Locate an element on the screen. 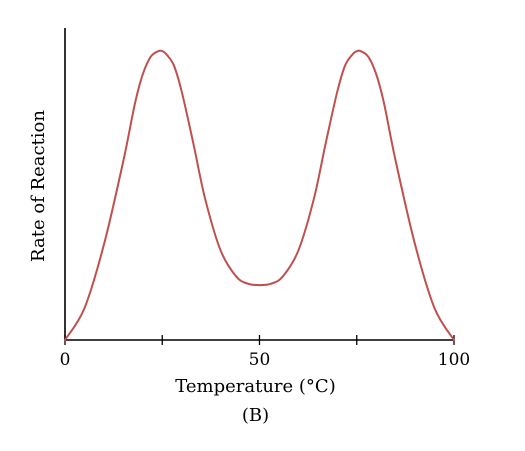  x-ticks: 0 50 100 is located at coordinates (265, 352).